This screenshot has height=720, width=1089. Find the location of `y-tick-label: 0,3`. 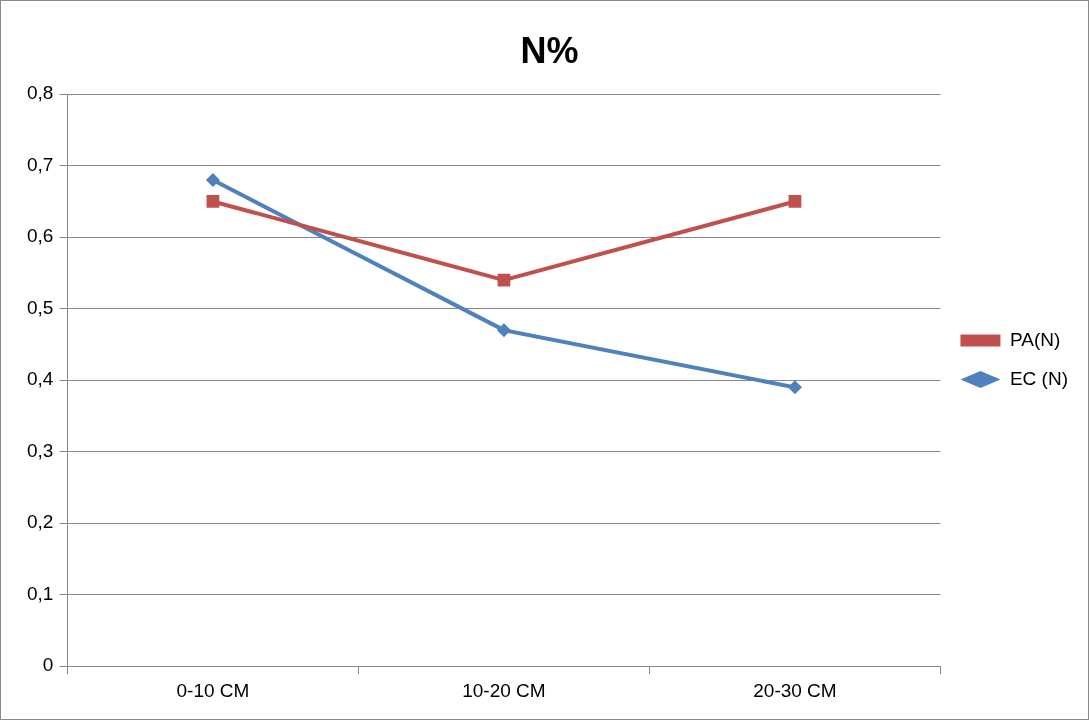

y-tick-label: 0,3 is located at coordinates (40, 450).